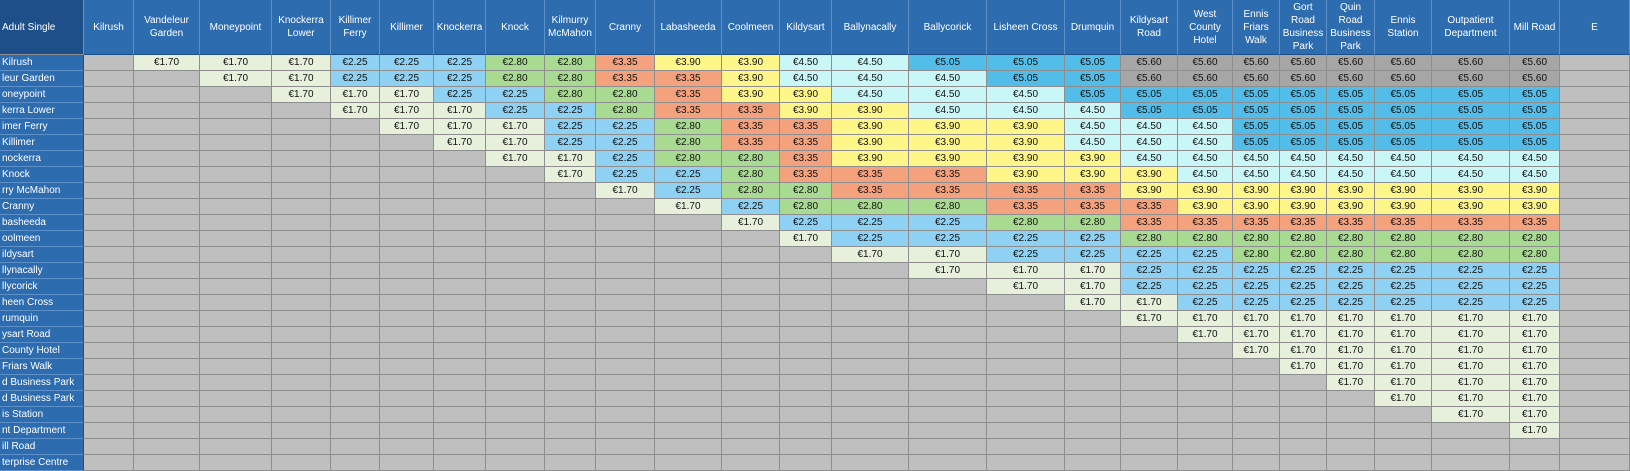 The width and height of the screenshot is (1630, 471). I want to click on column-header: Ennis Station, so click(1403, 27).